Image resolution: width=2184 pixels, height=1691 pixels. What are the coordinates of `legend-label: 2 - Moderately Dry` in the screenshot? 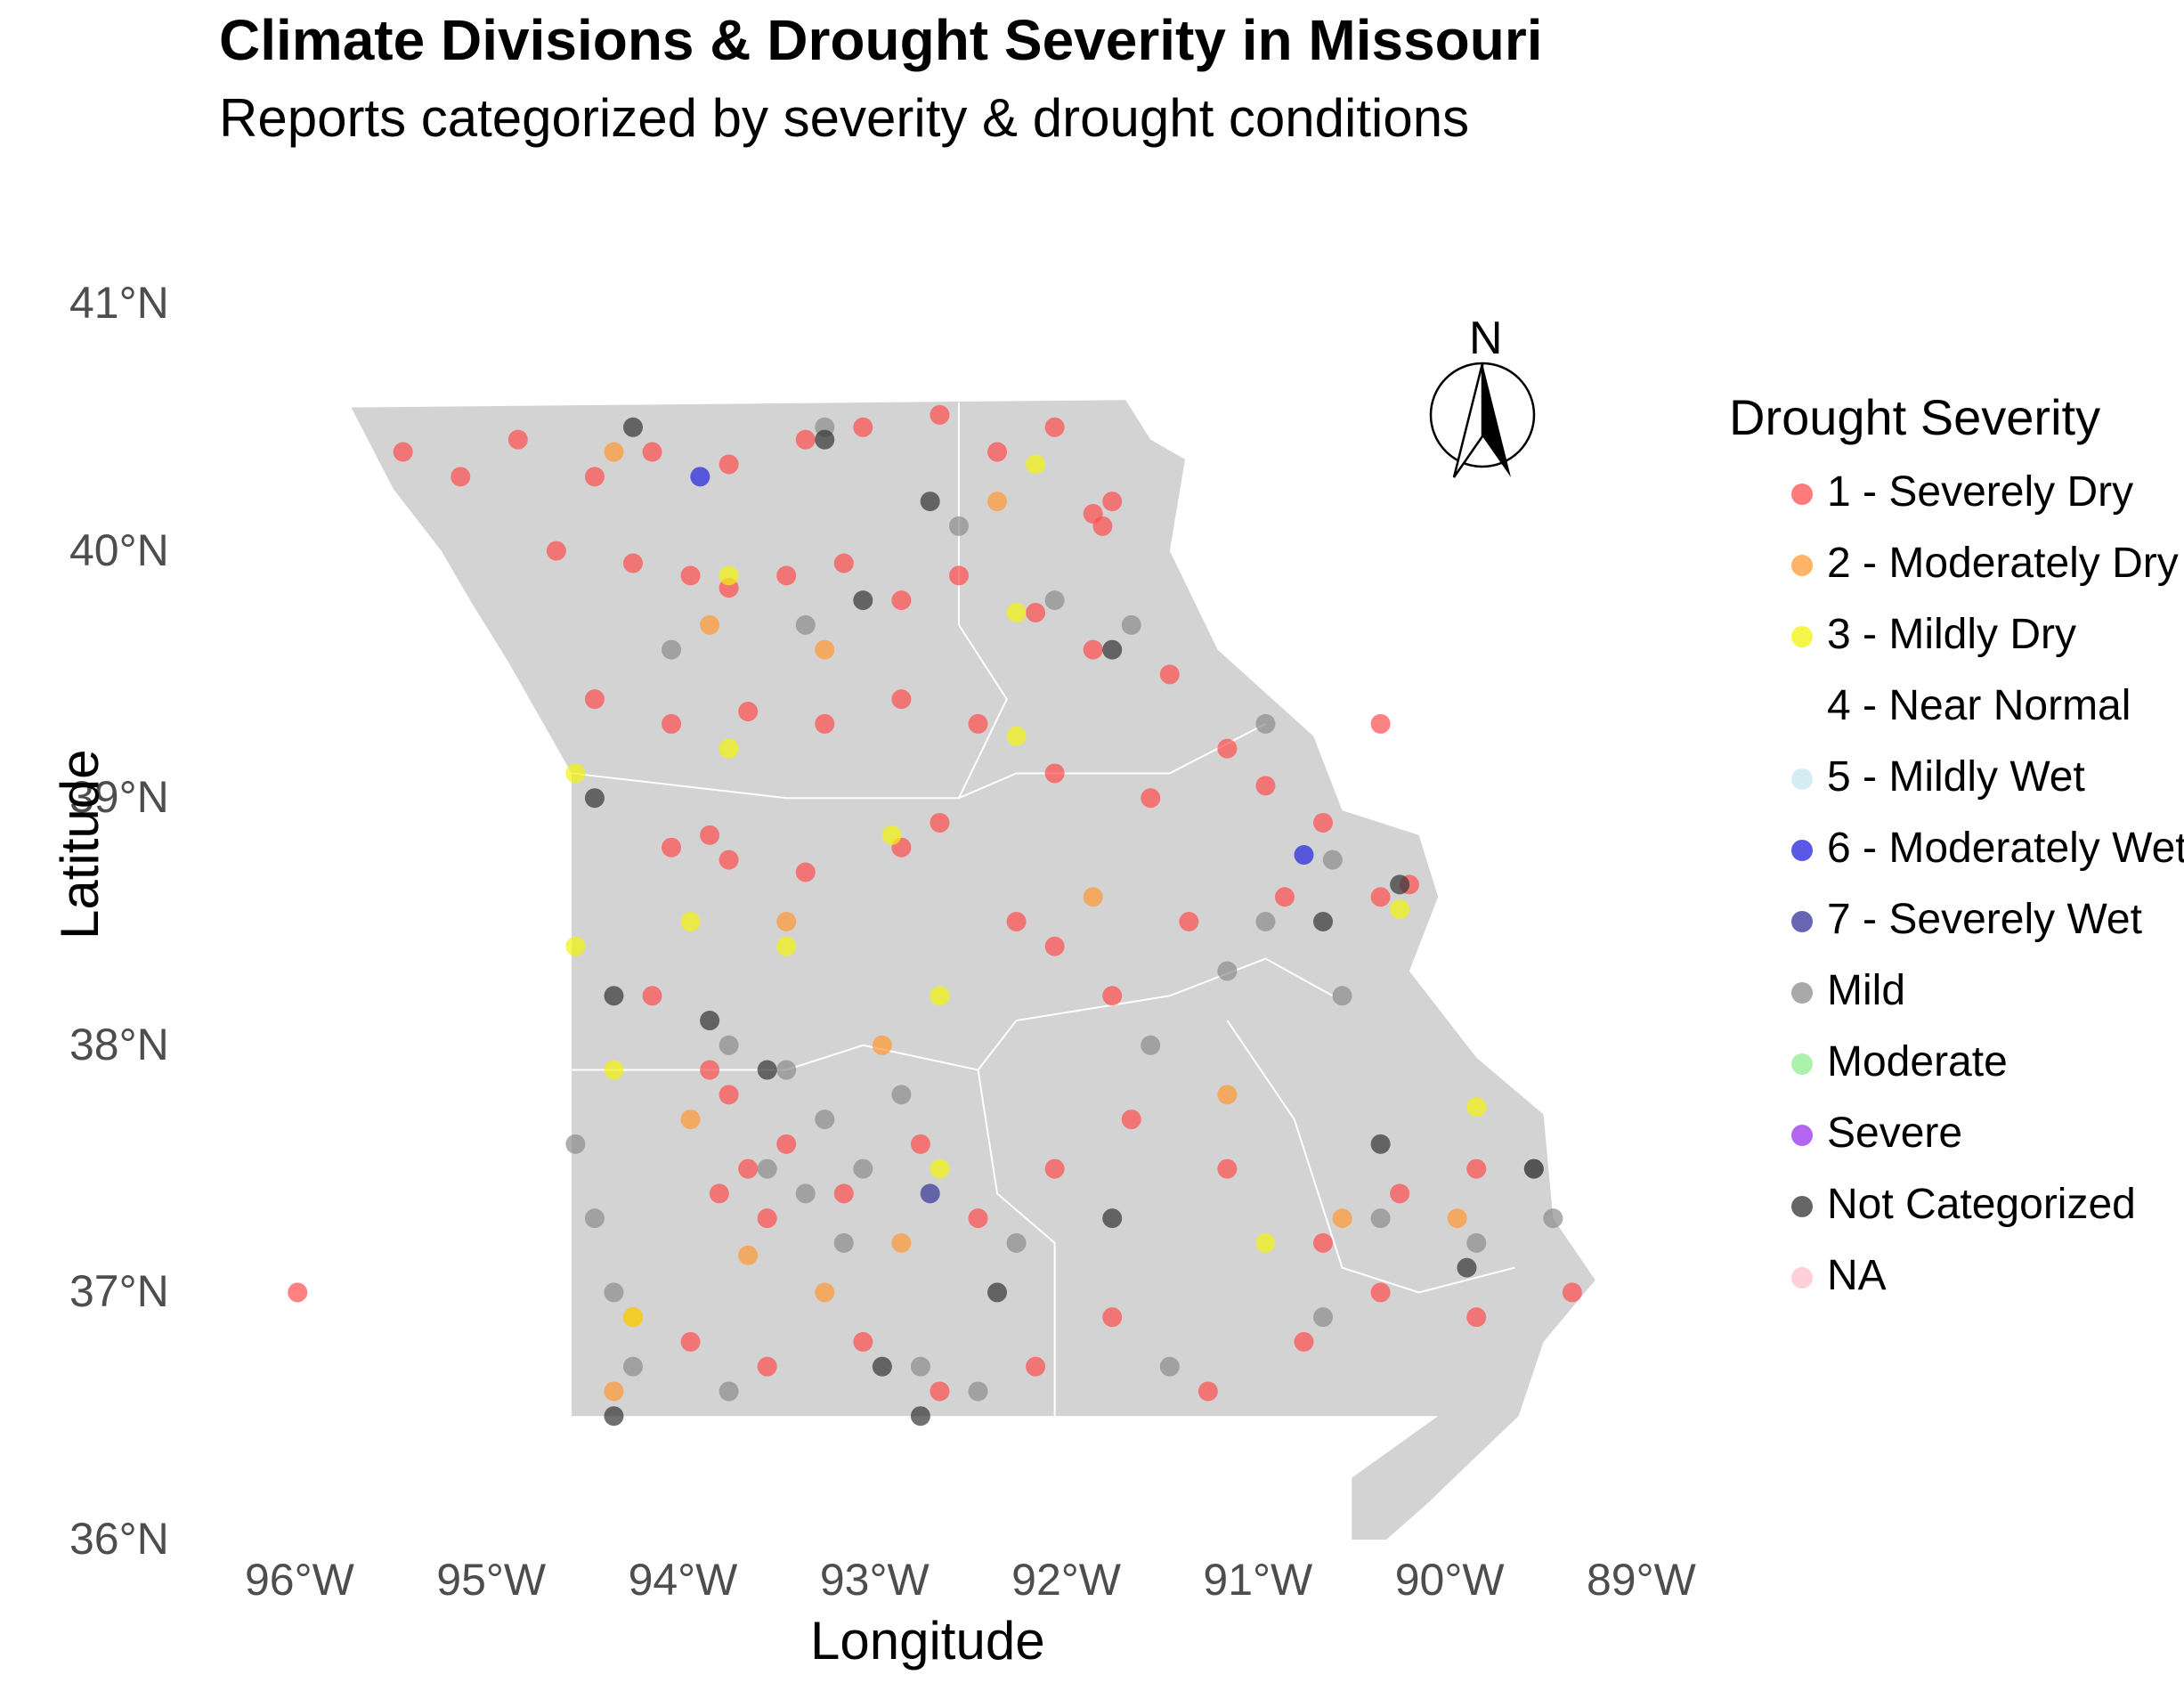 It's located at (2003, 563).